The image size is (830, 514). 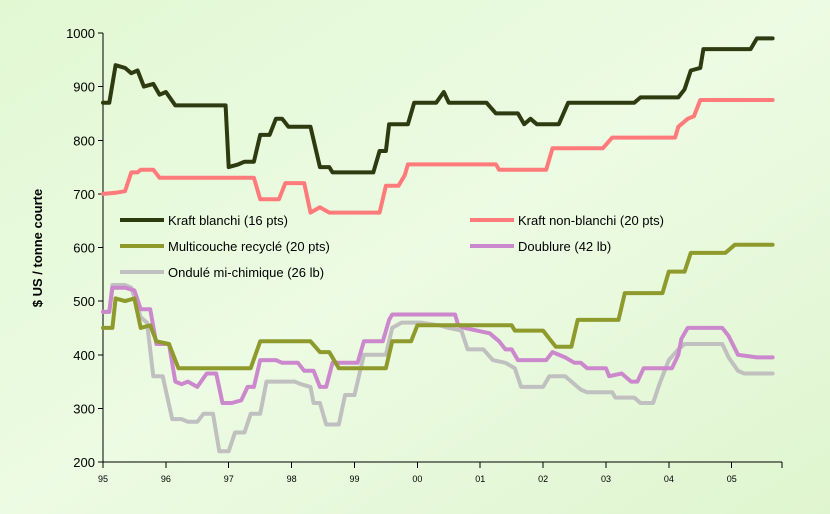 What do you see at coordinates (84, 301) in the screenshot?
I see `y-tick-label: 500` at bounding box center [84, 301].